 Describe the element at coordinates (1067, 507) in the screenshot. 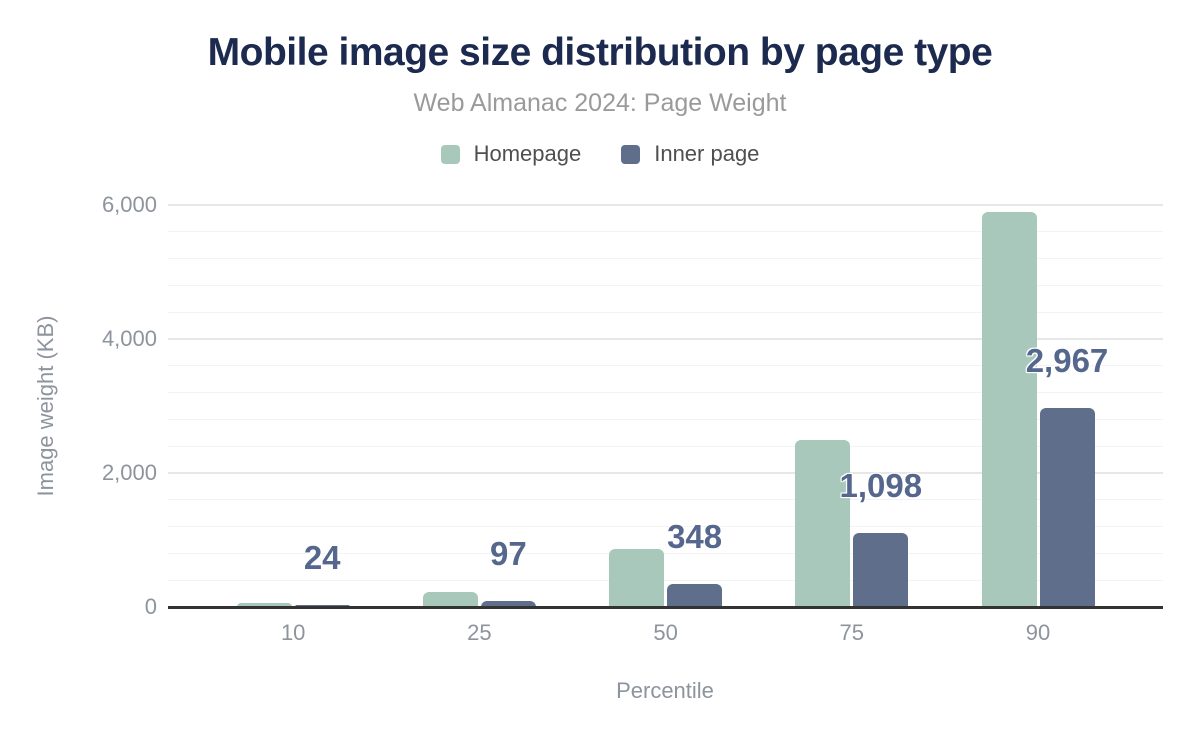

I see `bar-inner-page-p90` at that location.